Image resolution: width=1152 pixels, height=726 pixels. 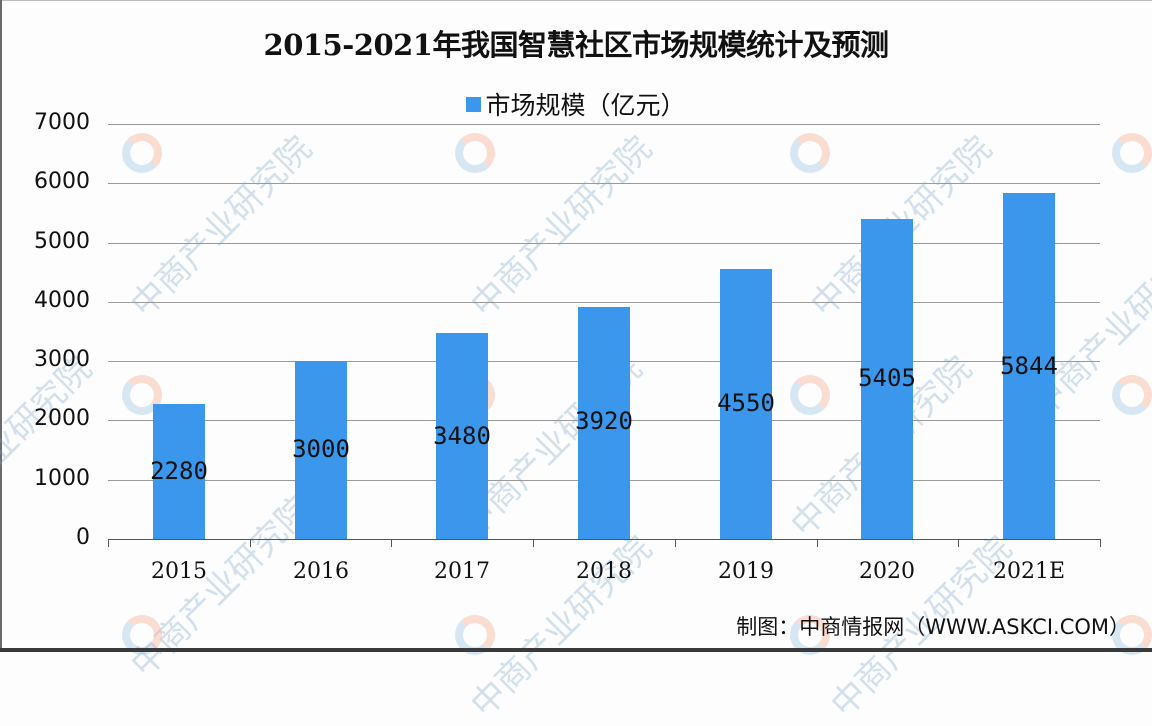 I want to click on legend-swatch-icon, so click(x=474, y=104).